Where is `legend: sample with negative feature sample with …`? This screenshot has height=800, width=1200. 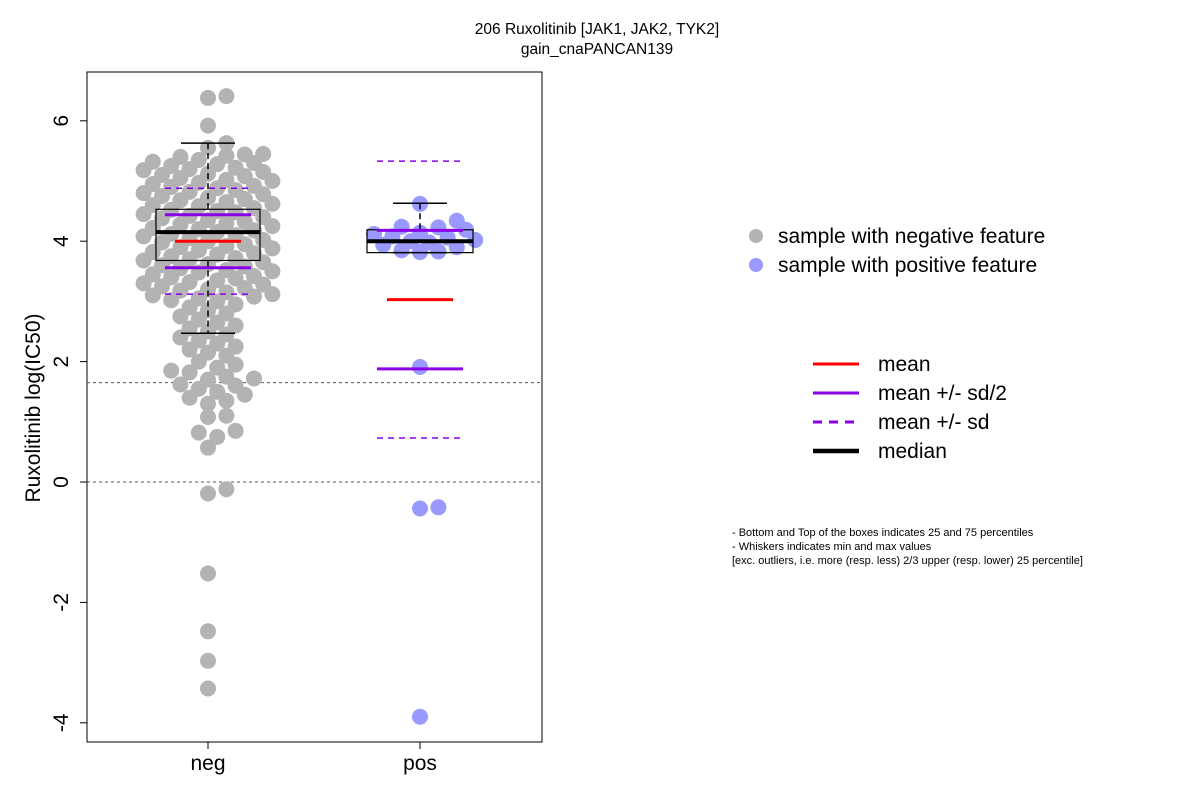
legend: sample with negative feature sample with … is located at coordinates (897, 344).